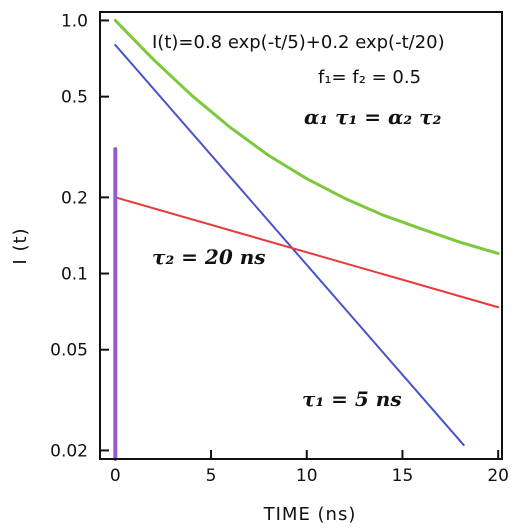 This screenshot has width=517, height=529. I want to click on x-tick-label: 20, so click(498, 476).